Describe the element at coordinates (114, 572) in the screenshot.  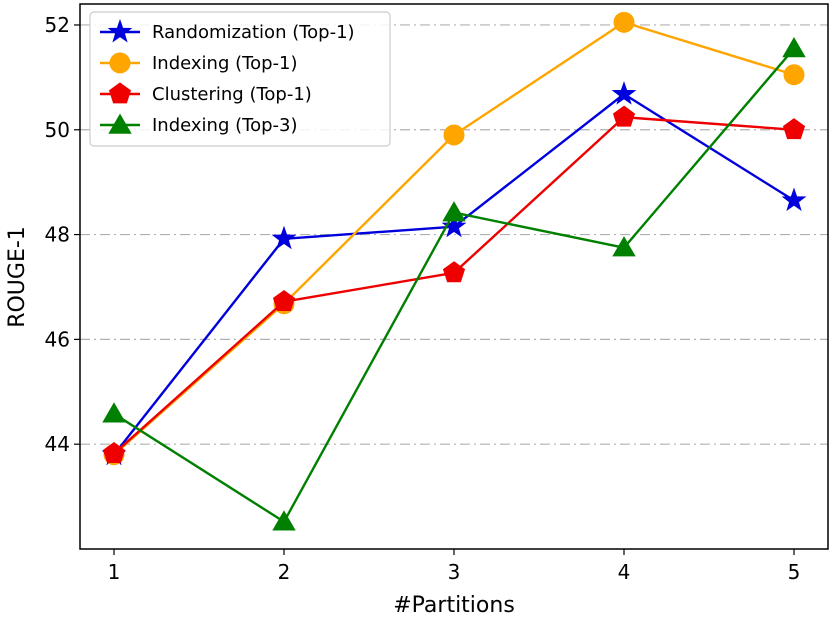
I see `x-tick-label: 1` at that location.